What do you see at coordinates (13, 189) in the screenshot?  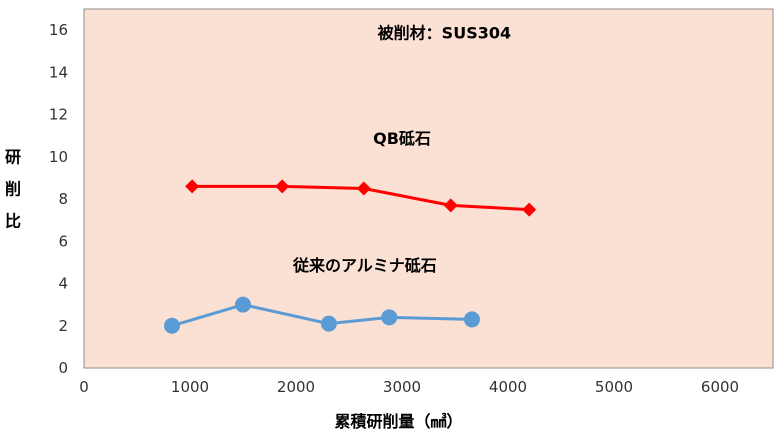 I see `y-axis-title: 研削比` at bounding box center [13, 189].